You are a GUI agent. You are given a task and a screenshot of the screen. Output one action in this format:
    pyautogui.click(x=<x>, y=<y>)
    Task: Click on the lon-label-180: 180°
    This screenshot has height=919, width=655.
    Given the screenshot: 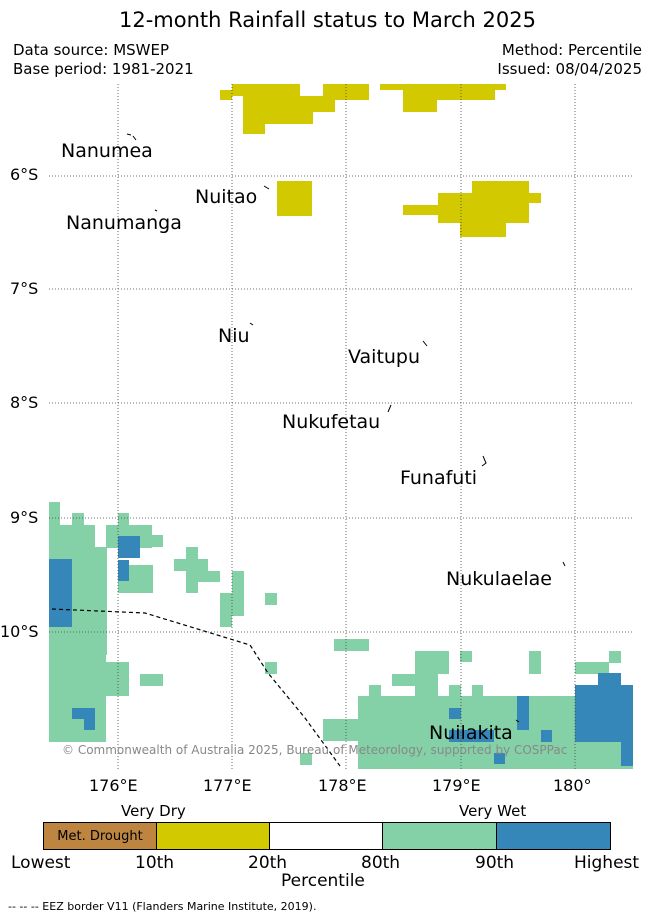 What is the action you would take?
    pyautogui.click(x=572, y=785)
    